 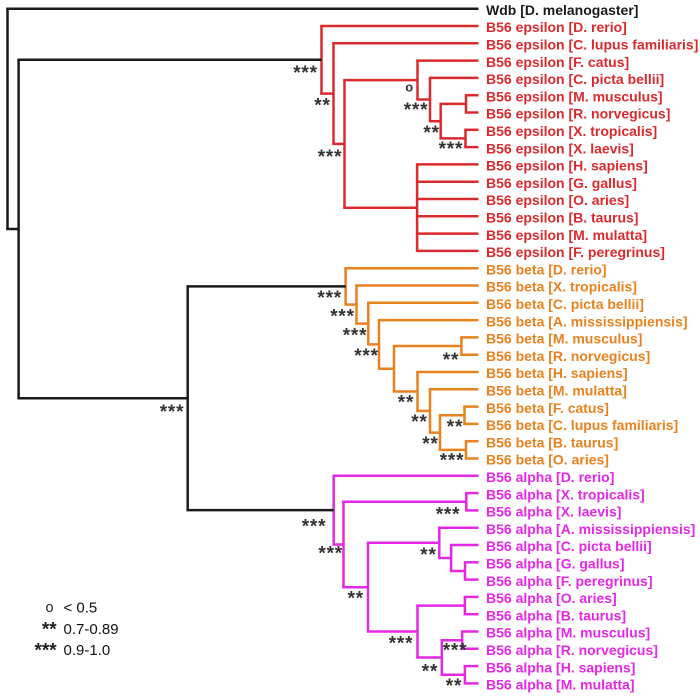 I want to click on svg-text: B56 beta [X. tropicalis], so click(x=561, y=287).